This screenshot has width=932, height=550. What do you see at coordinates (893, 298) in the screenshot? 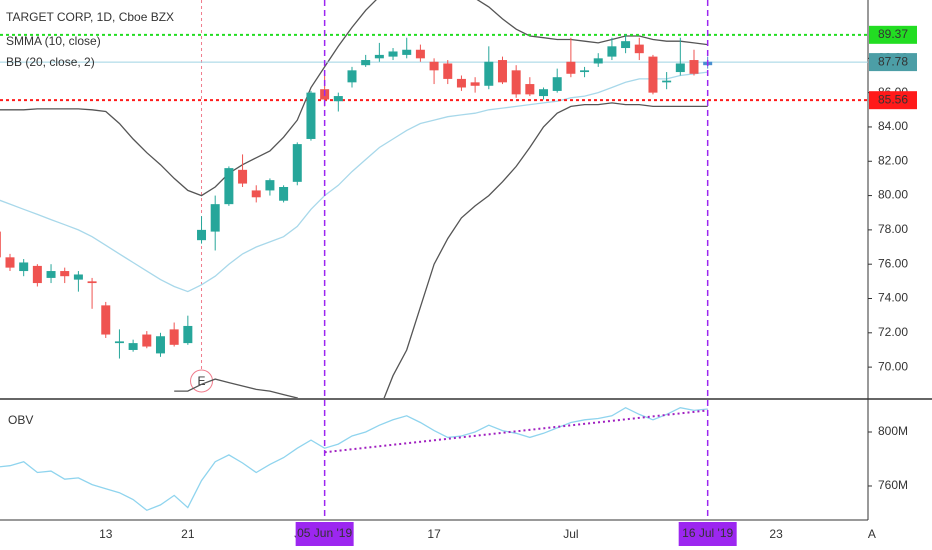
I see `y-tick-label: 74.00` at bounding box center [893, 298].